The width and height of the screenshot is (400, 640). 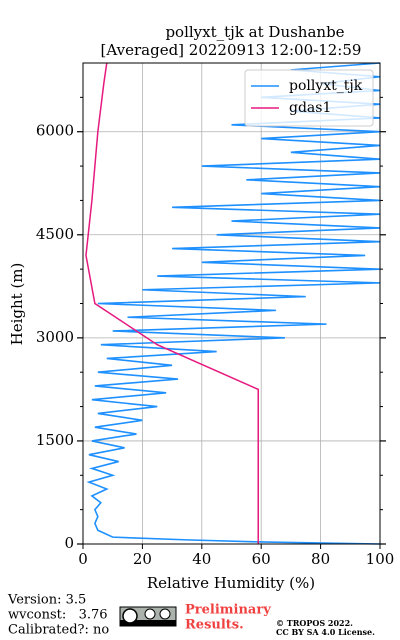 What do you see at coordinates (231, 583) in the screenshot?
I see `x-axis-label: Relative Humidity (%)` at bounding box center [231, 583].